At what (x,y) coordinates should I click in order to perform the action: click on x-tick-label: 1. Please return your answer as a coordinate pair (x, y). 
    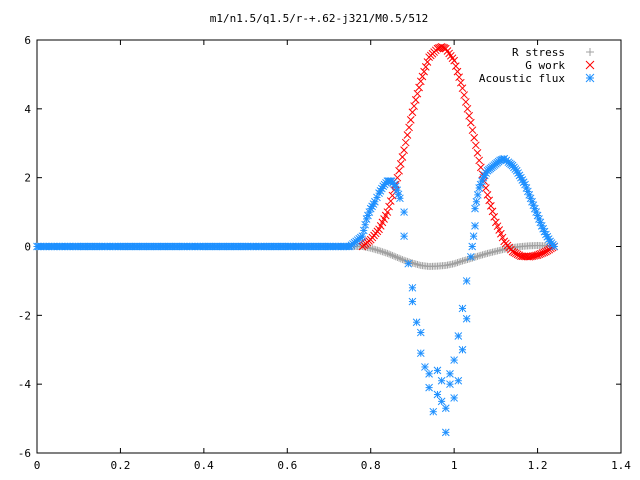
    Looking at the image, I should click on (454, 465).